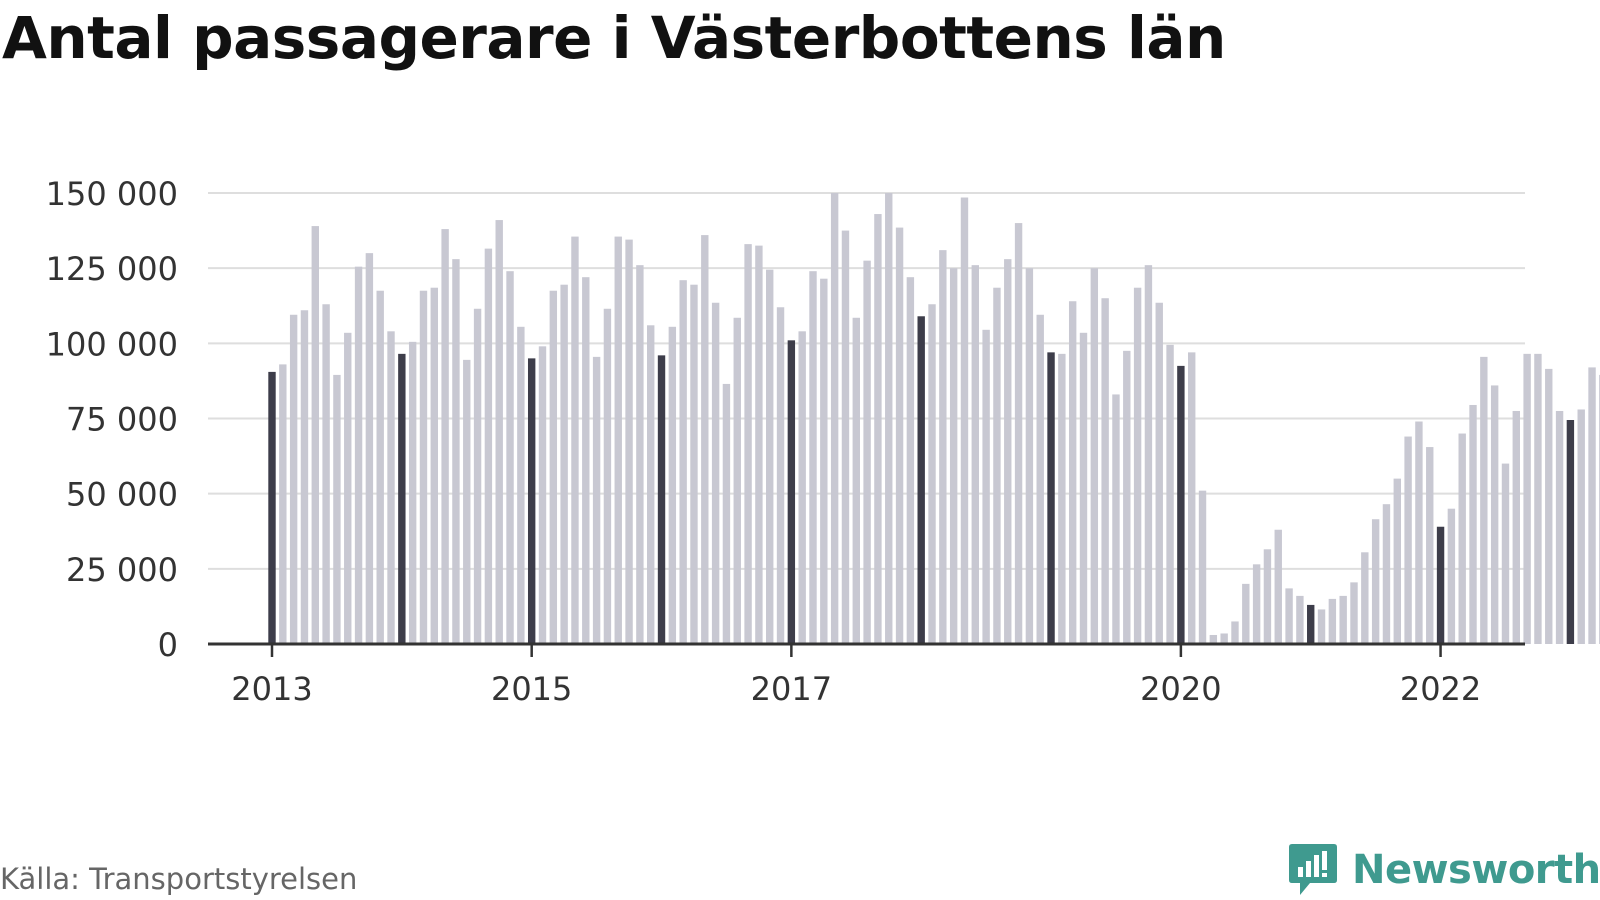 The width and height of the screenshot is (1600, 900). What do you see at coordinates (866, 649) in the screenshot?
I see `axes` at bounding box center [866, 649].